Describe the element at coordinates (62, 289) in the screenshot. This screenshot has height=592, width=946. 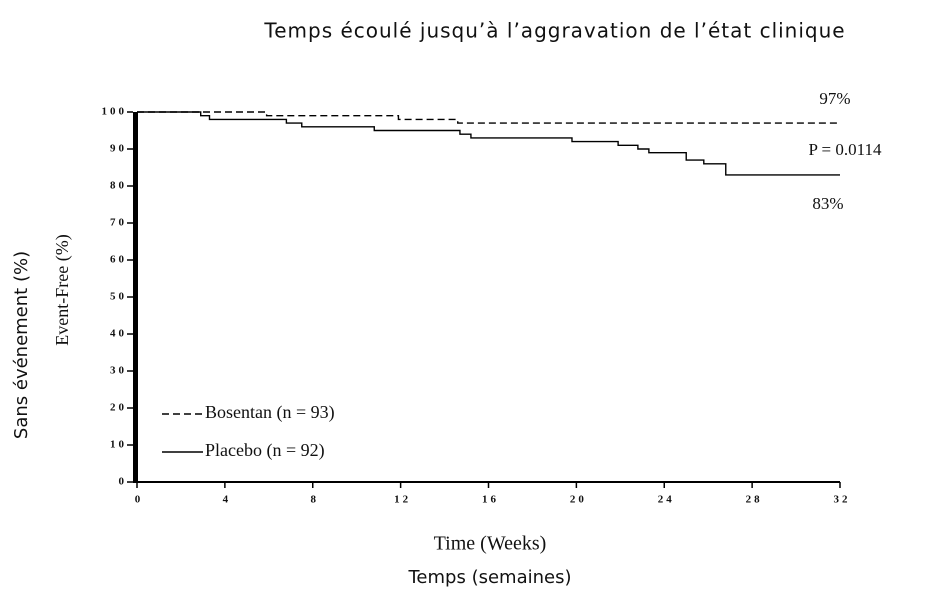
I see `y-axis-label-original: Event-Free (%)` at that location.